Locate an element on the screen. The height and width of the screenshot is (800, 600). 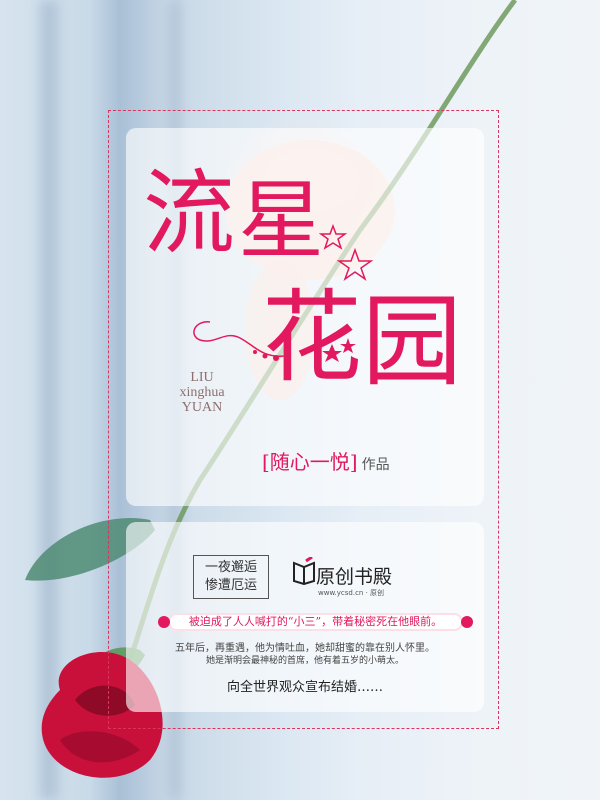
tagline-line-2: 惨遭厄运 is located at coordinates (230, 585).